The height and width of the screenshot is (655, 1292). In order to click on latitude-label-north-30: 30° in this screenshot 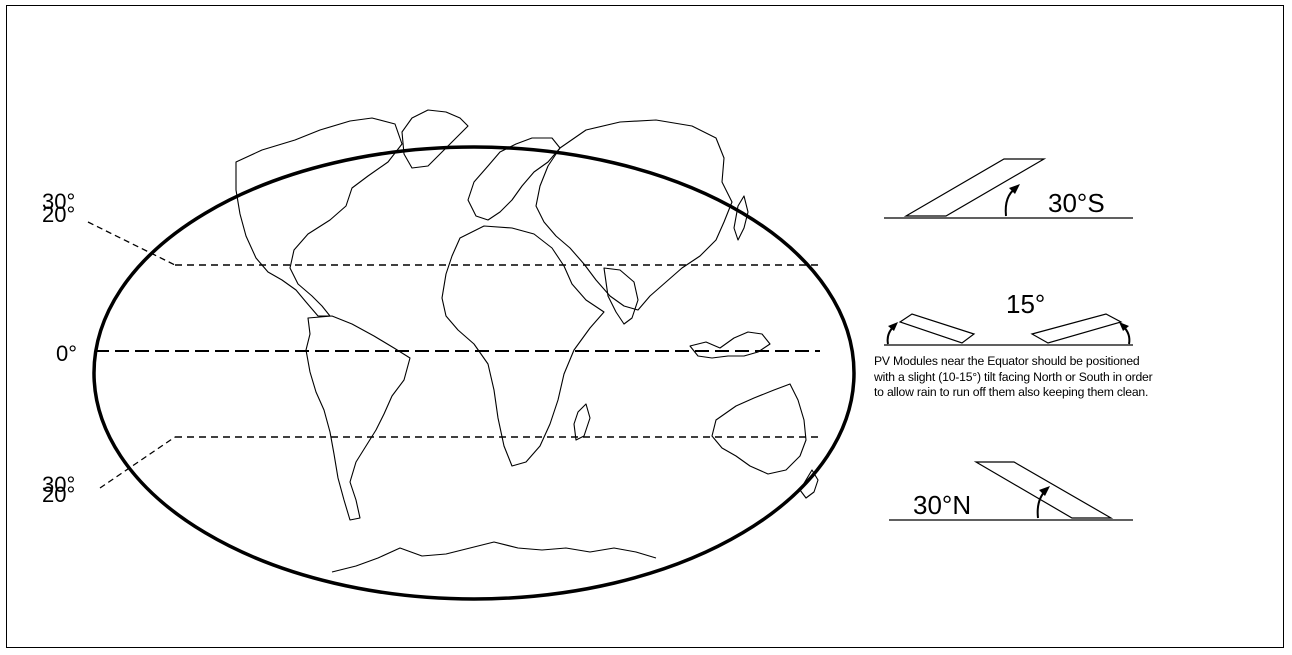, I will do `click(58, 201)`.